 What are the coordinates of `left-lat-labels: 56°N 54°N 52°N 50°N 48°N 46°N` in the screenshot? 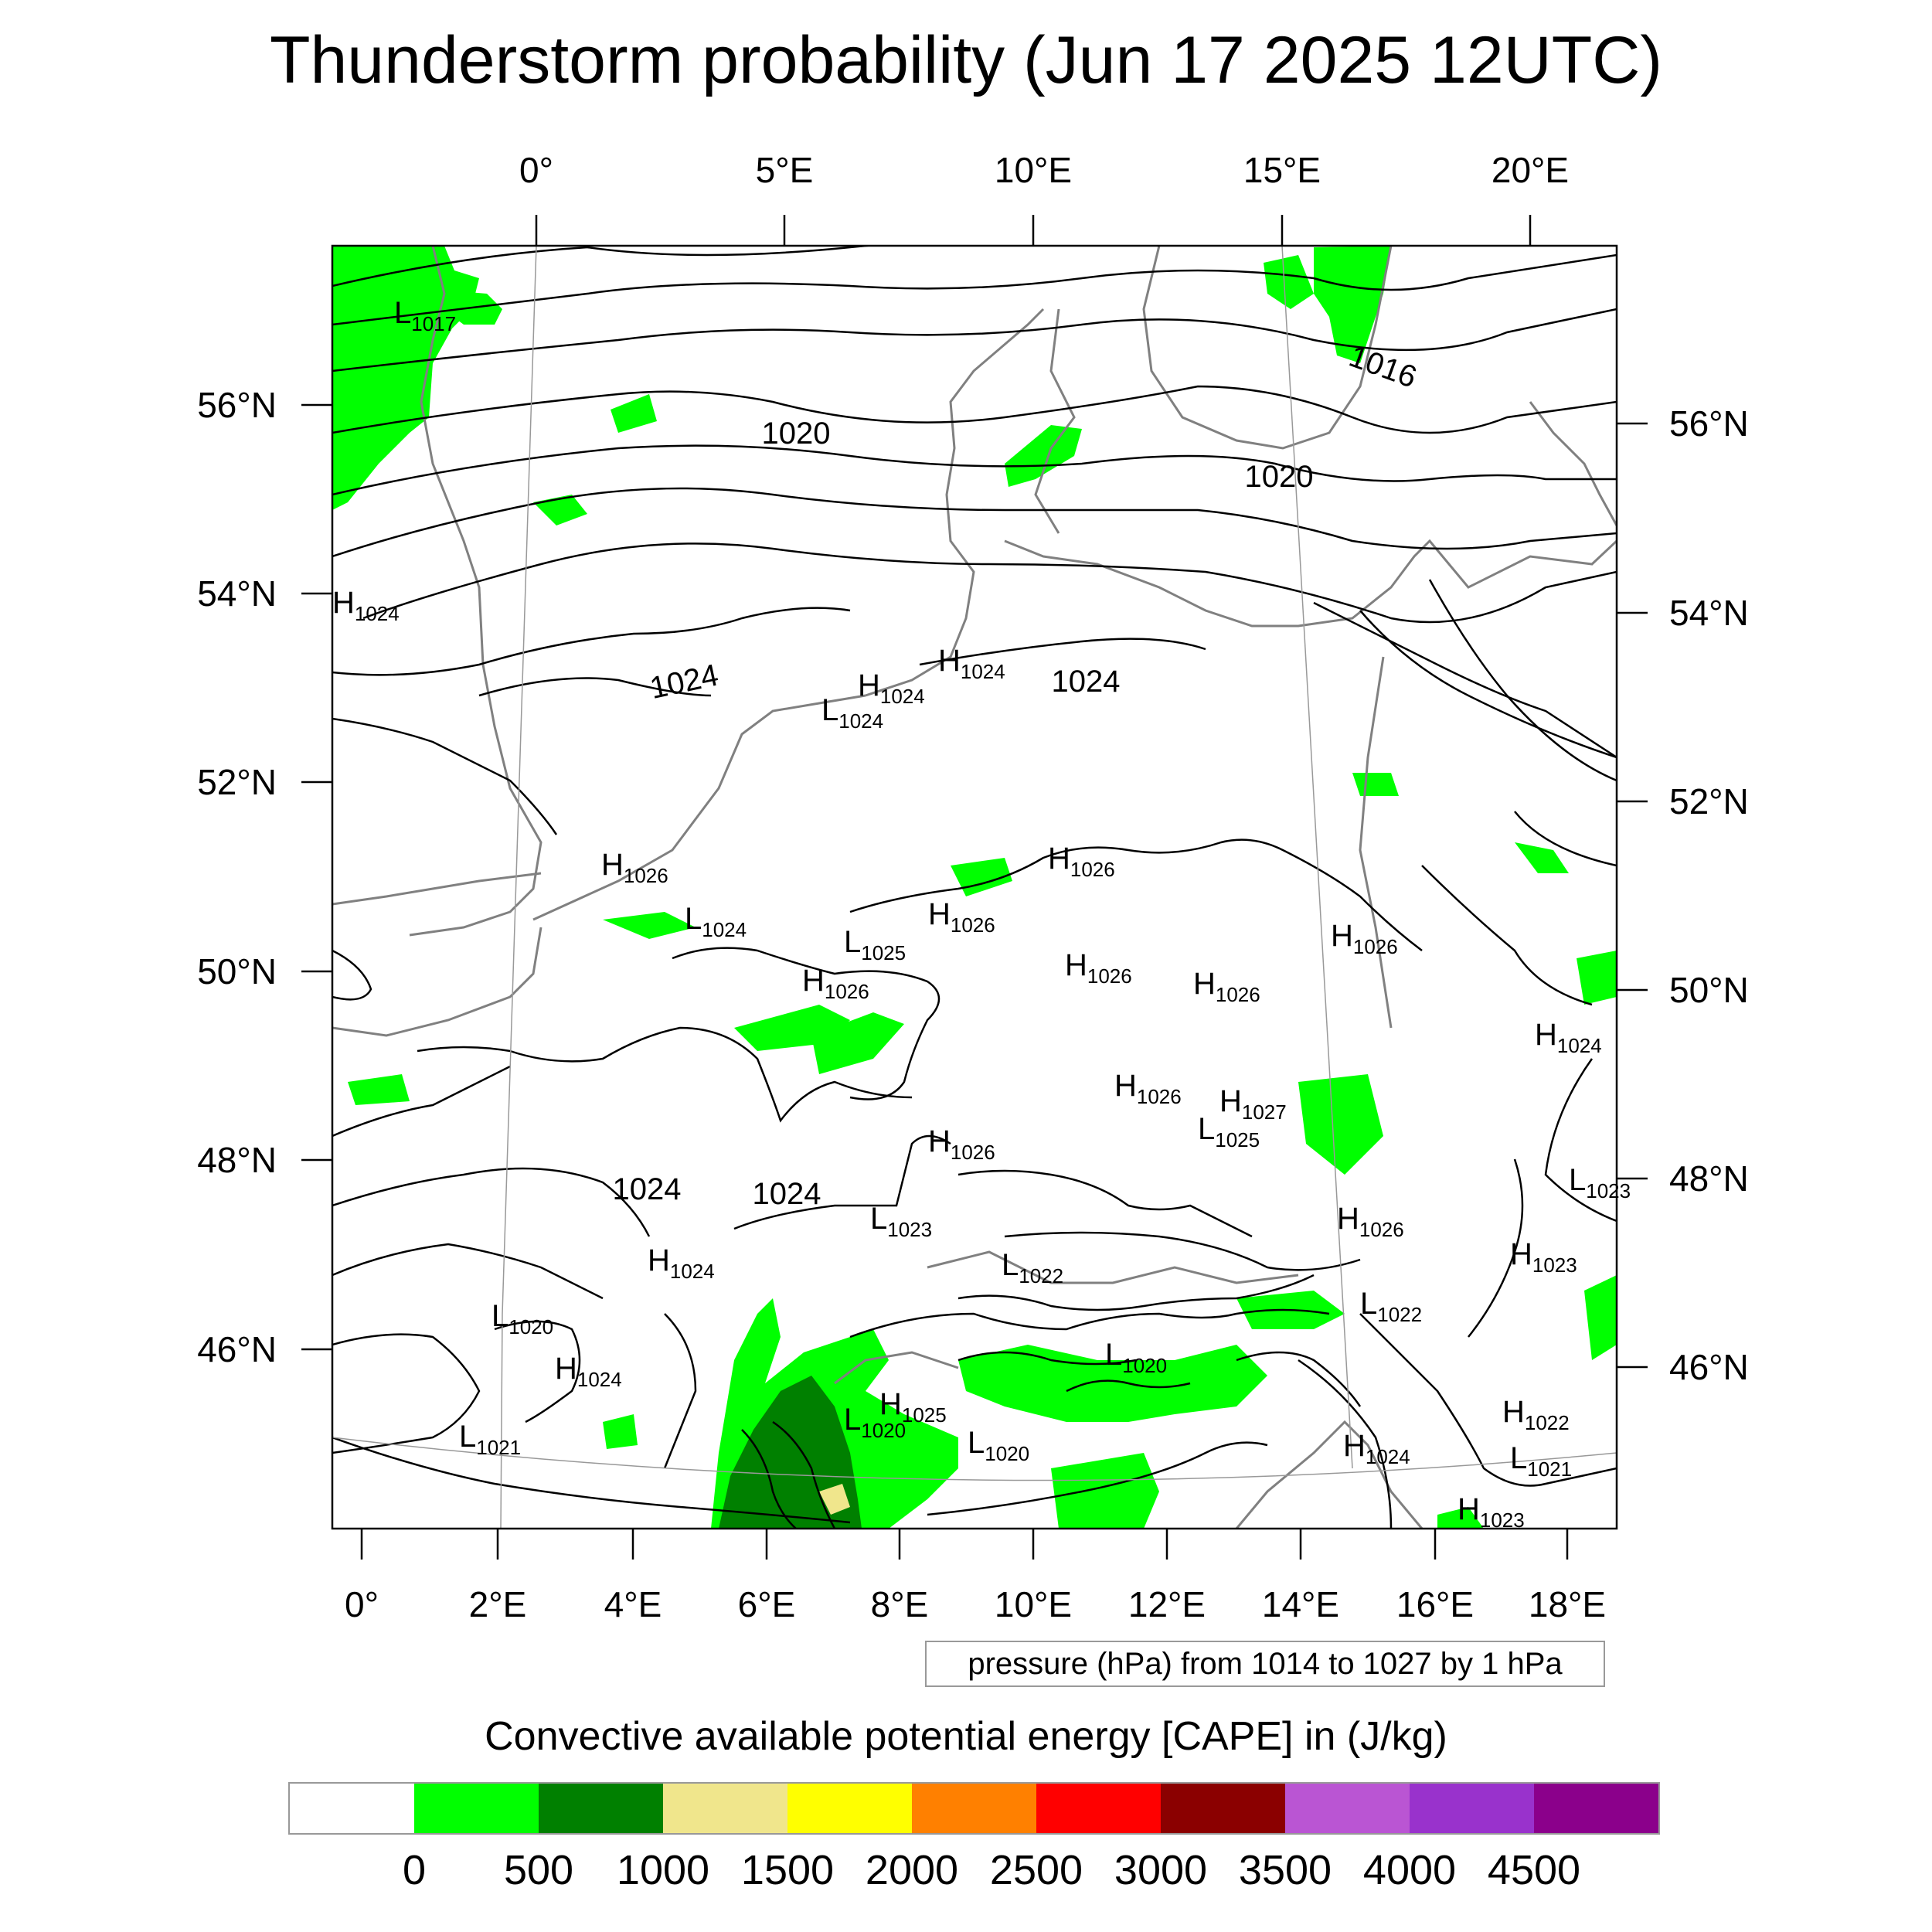 It's located at (237, 877).